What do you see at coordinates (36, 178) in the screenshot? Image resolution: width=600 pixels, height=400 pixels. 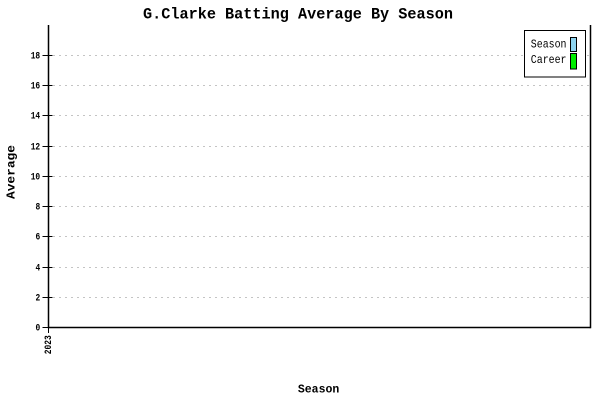 I see `svg-text: 10` at bounding box center [36, 178].